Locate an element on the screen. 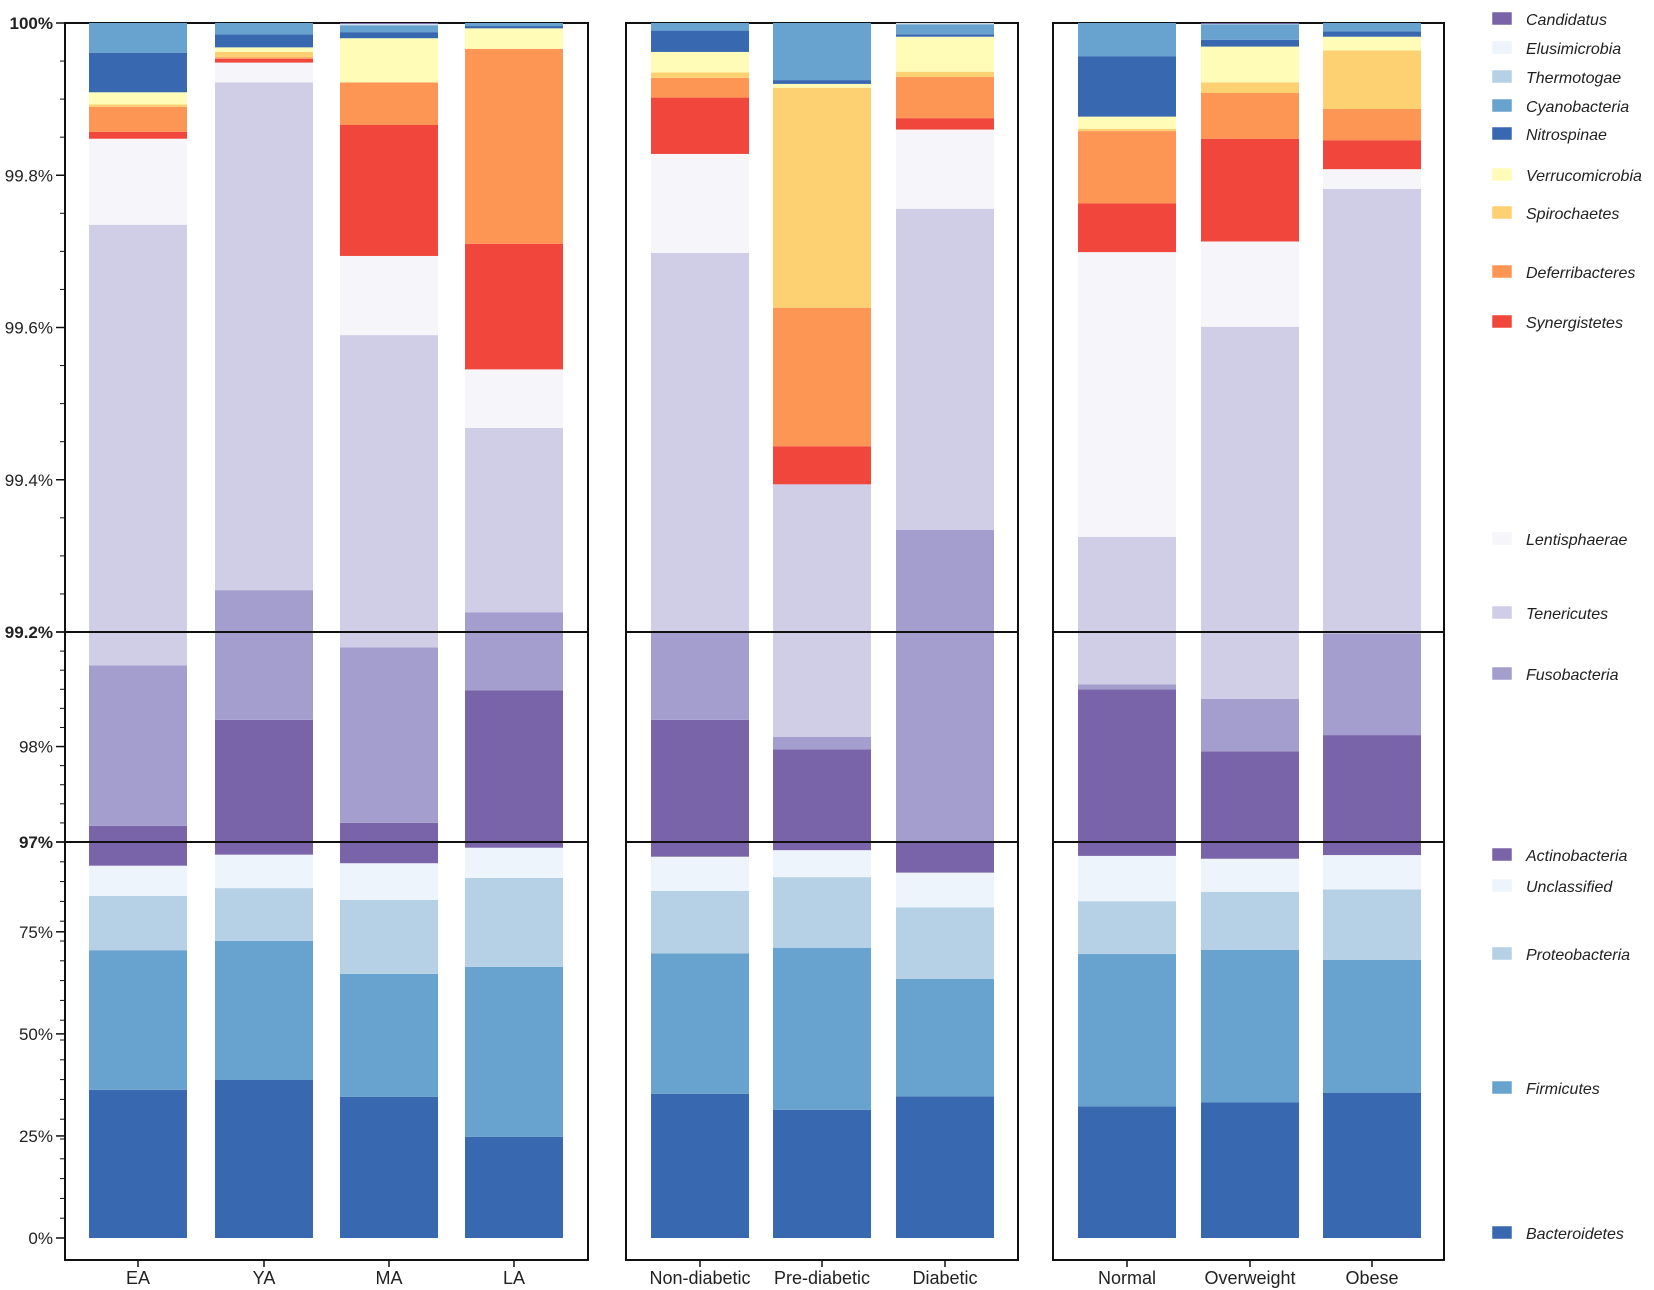  bar-segment-la-lentisphaerae is located at coordinates (514, 398).